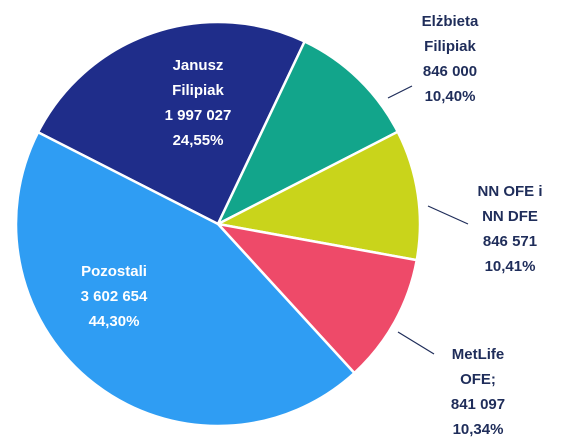 The image size is (564, 441). Describe the element at coordinates (114, 296) in the screenshot. I see `value-label: 3 602 654` at that location.